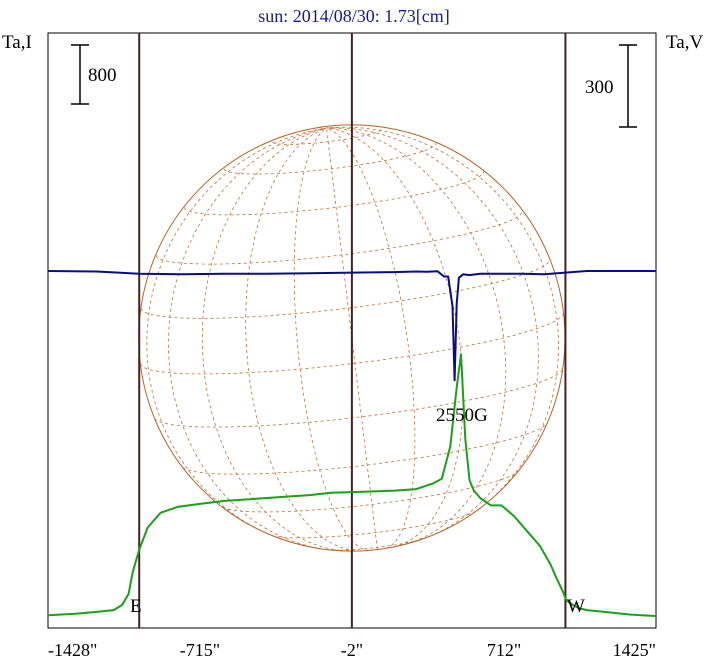 The height and width of the screenshot is (662, 708). What do you see at coordinates (80, 74) in the screenshot?
I see `left-scale-bar` at bounding box center [80, 74].